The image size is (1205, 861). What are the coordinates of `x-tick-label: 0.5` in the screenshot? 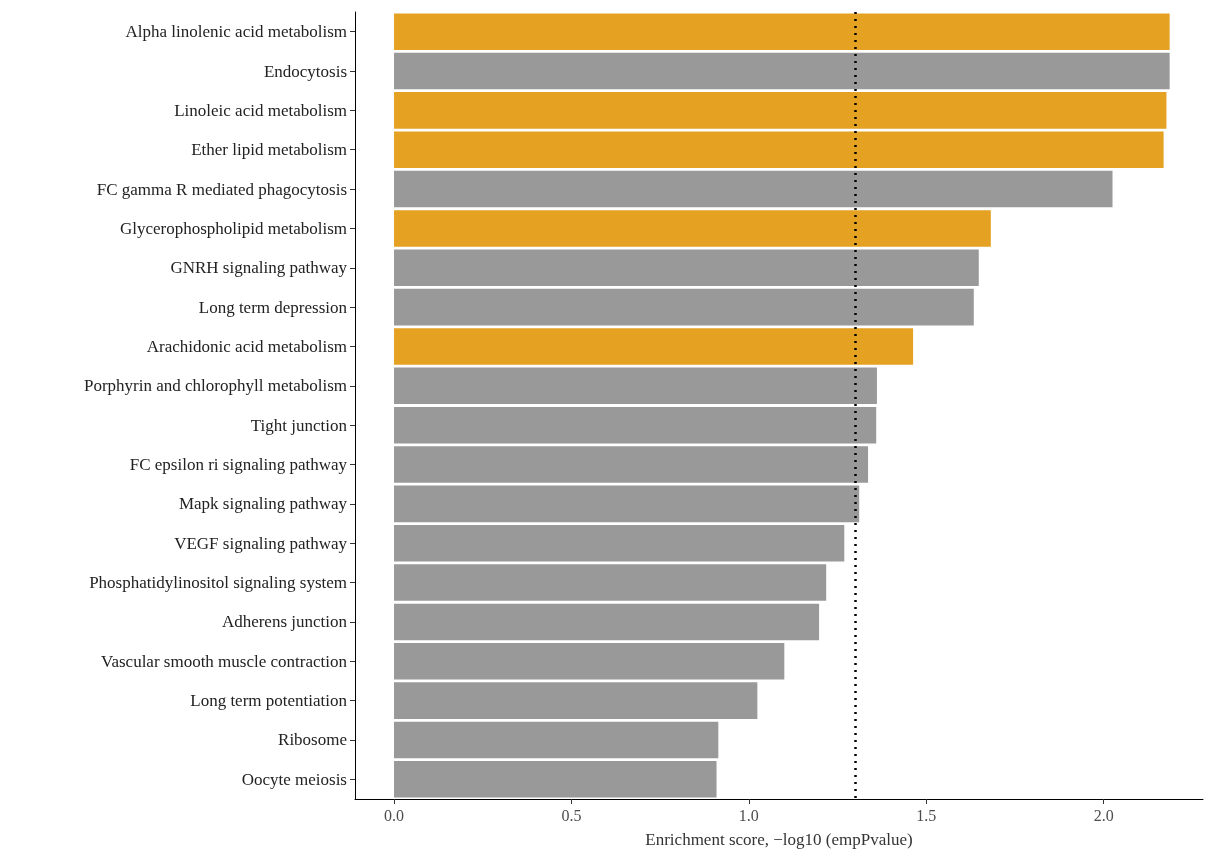 It's located at (571, 815).